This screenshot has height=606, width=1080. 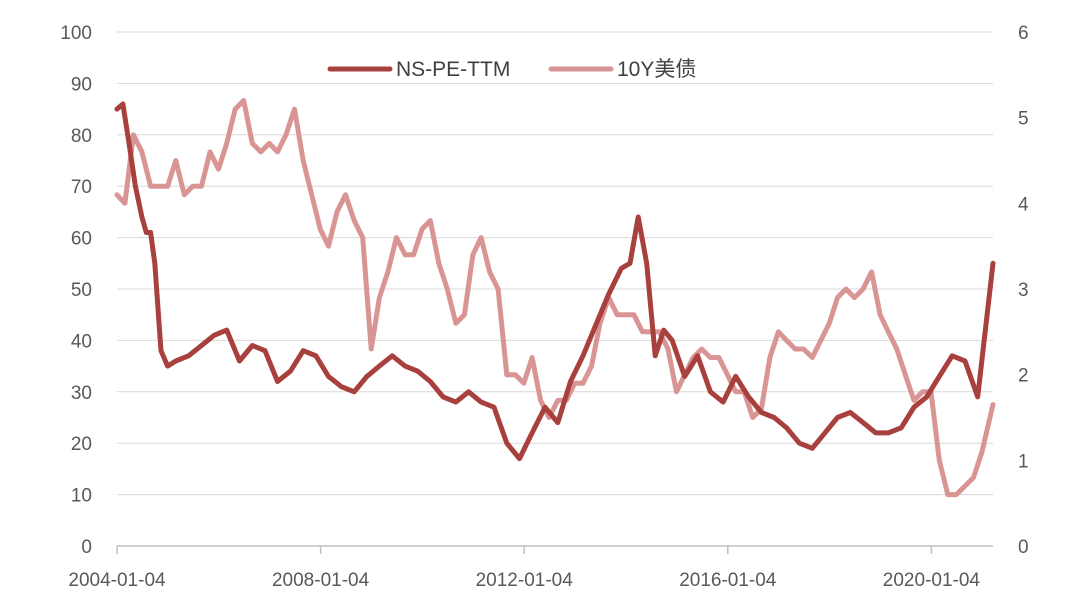 I want to click on x-tick-label: 2008-01-04, so click(x=321, y=580).